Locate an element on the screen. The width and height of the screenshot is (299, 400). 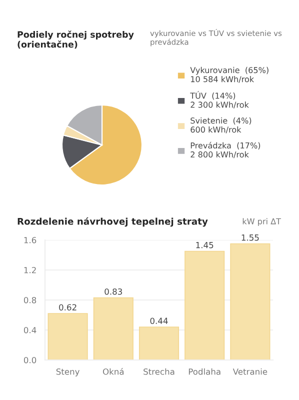
text: 600 kWh/rok is located at coordinates (216, 130).